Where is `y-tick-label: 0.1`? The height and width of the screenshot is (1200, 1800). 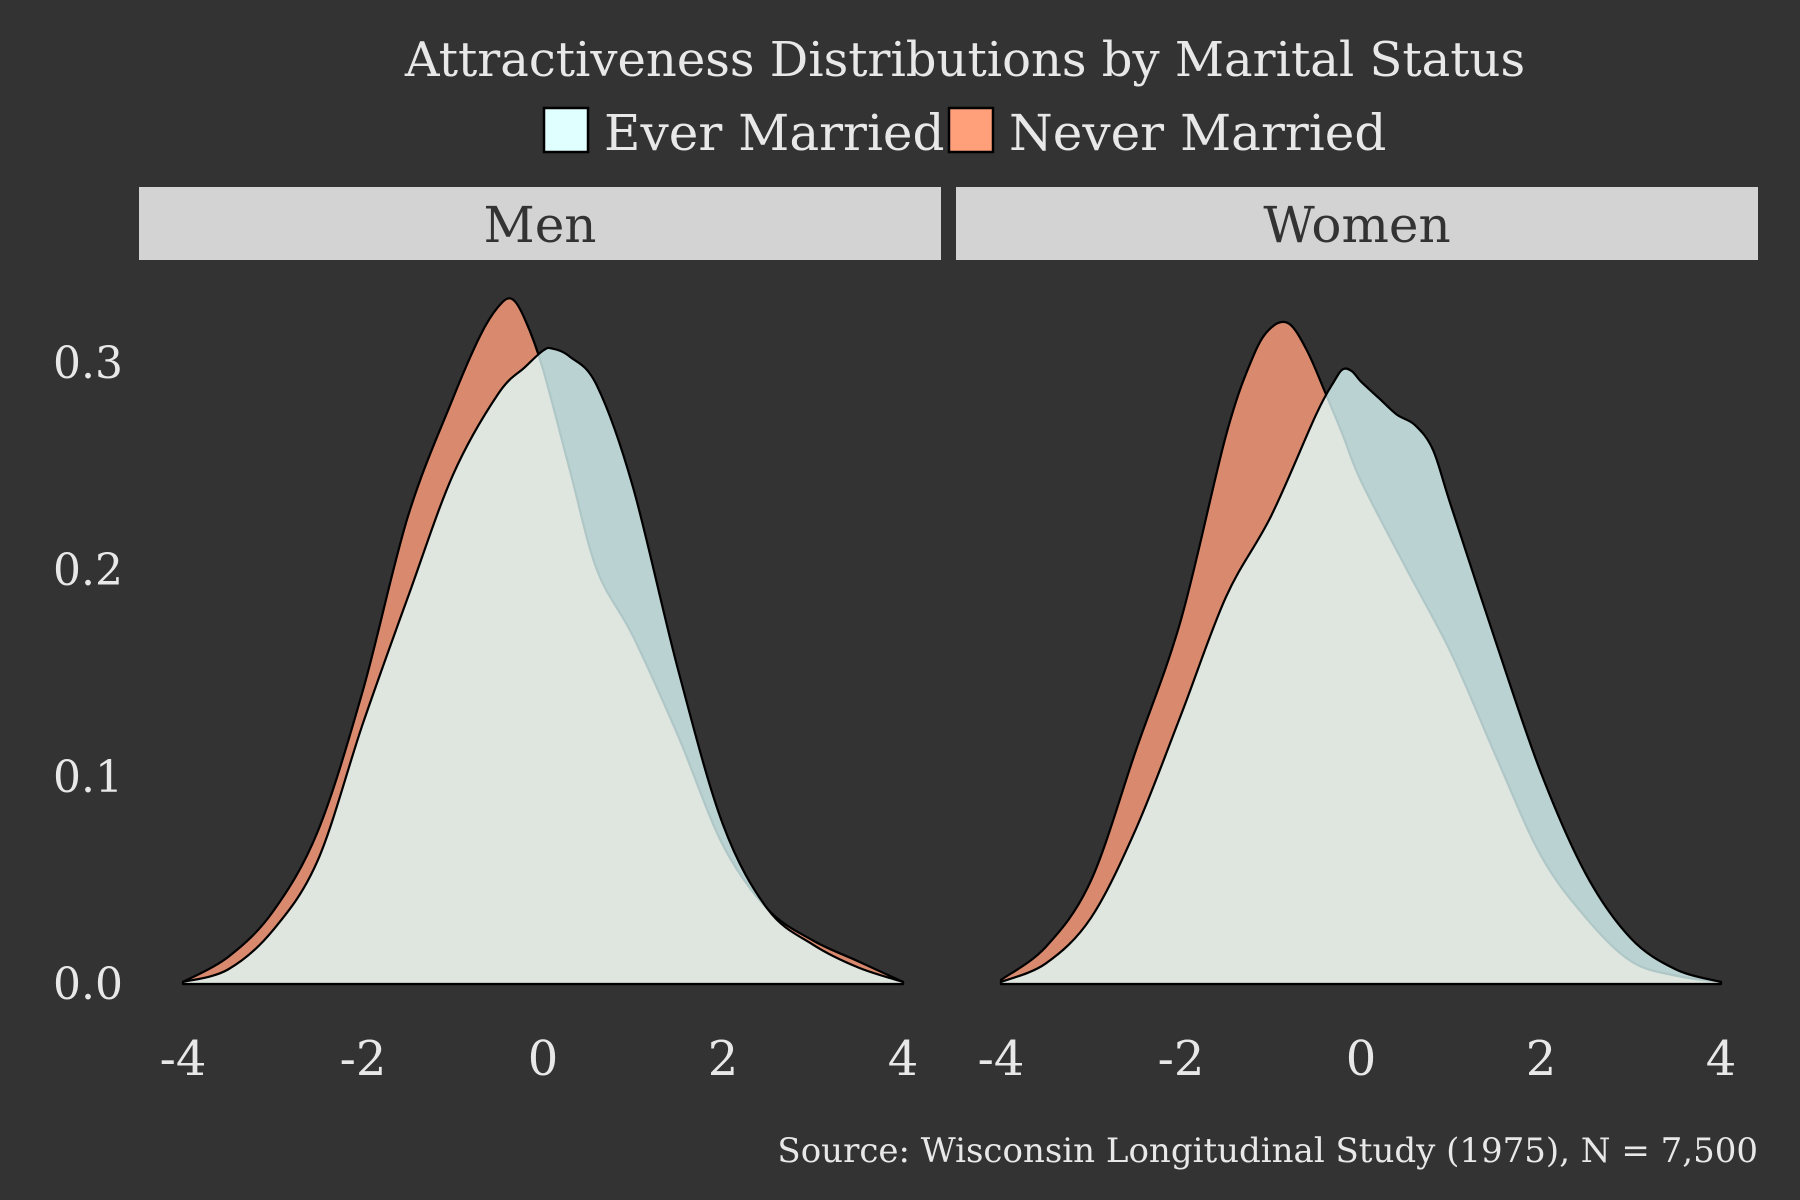
y-tick-label: 0.1 is located at coordinates (88, 777).